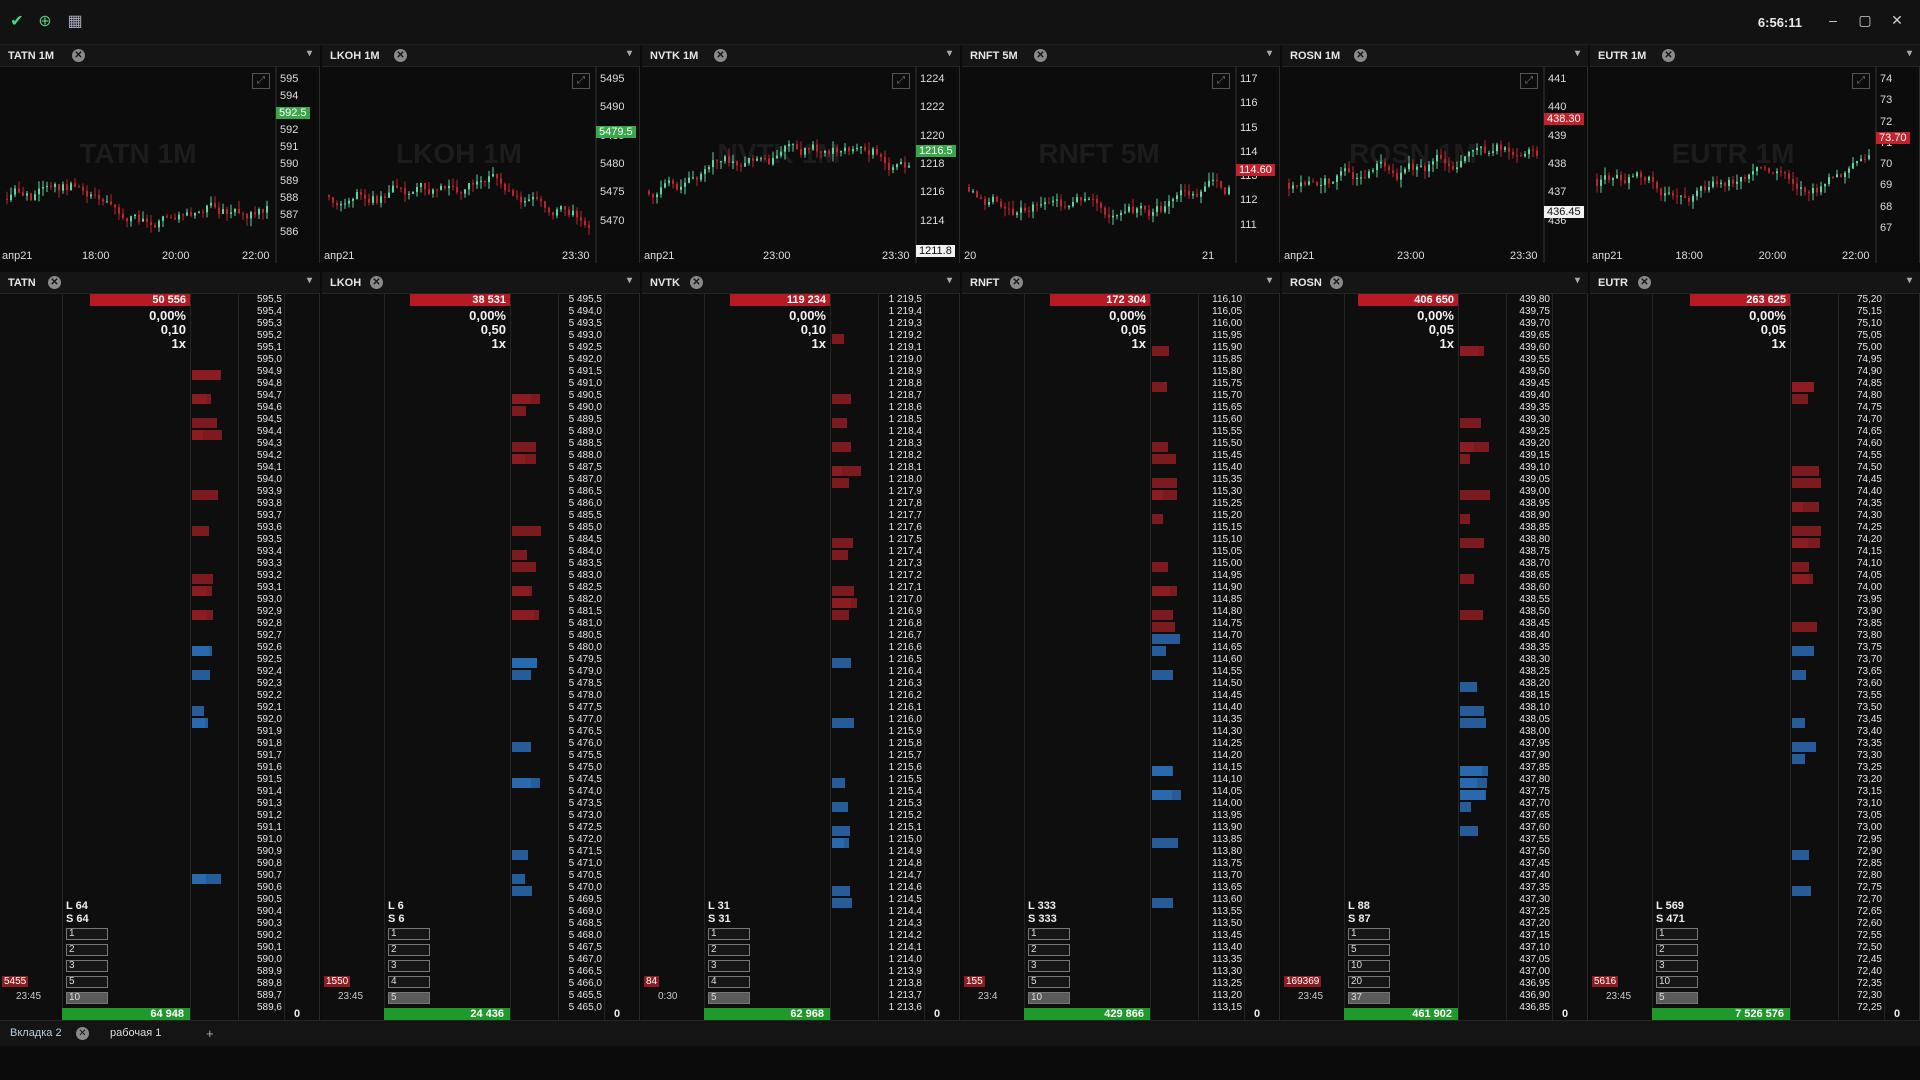 The width and height of the screenshot is (1920, 1080). Describe the element at coordinates (1227, 863) in the screenshot. I see `price-level: 113,75` at that location.